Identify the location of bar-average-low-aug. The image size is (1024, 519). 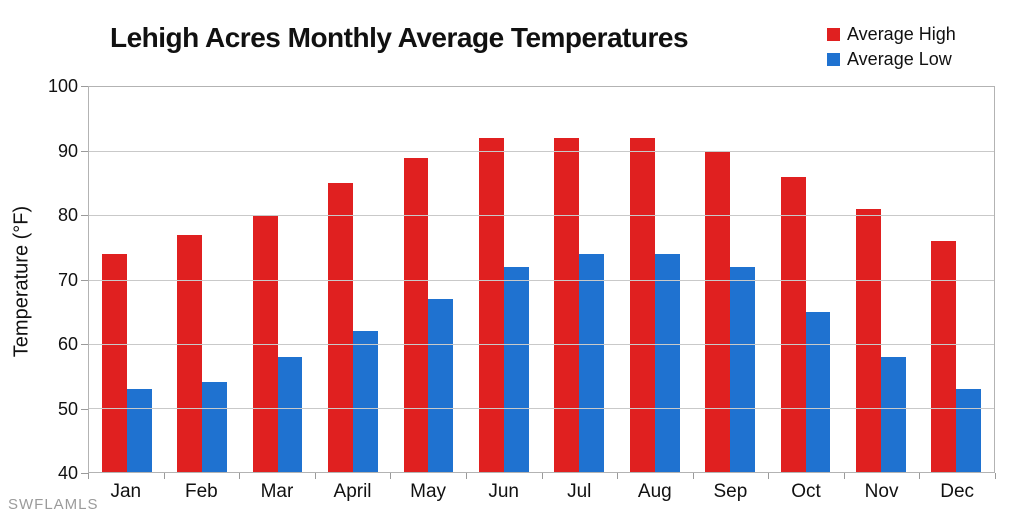
(667, 362).